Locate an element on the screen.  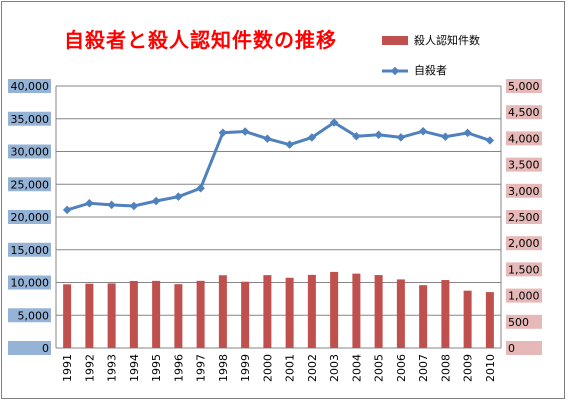
y-left-tick-label: 20,000 is located at coordinates (30, 217).